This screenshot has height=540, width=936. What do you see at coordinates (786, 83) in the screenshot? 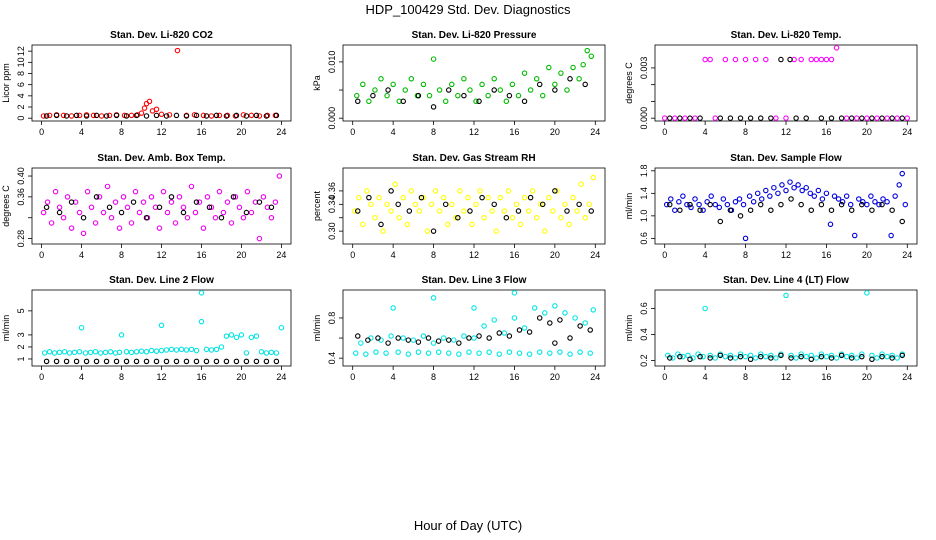
I see `plot-frame` at bounding box center [786, 83].